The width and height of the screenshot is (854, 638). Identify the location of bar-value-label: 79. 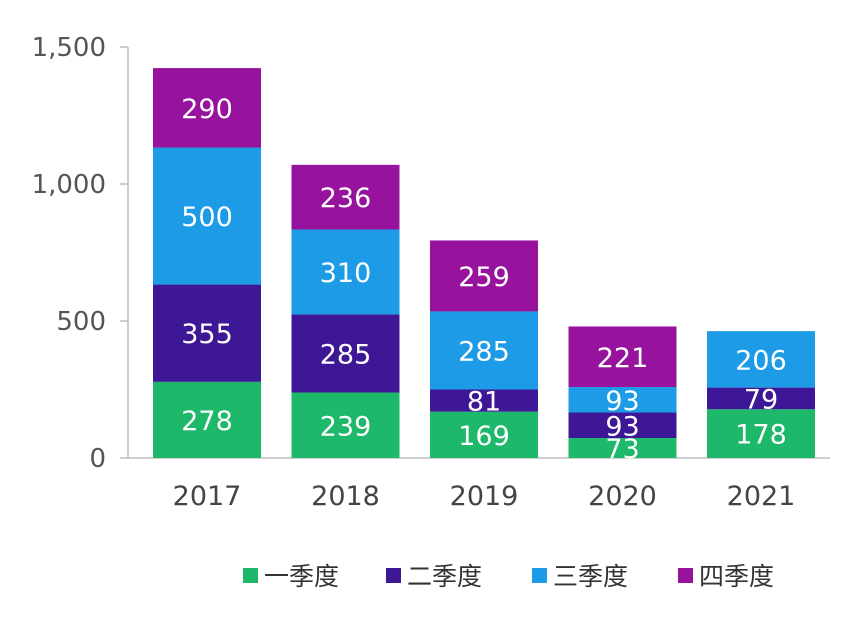
(761, 399).